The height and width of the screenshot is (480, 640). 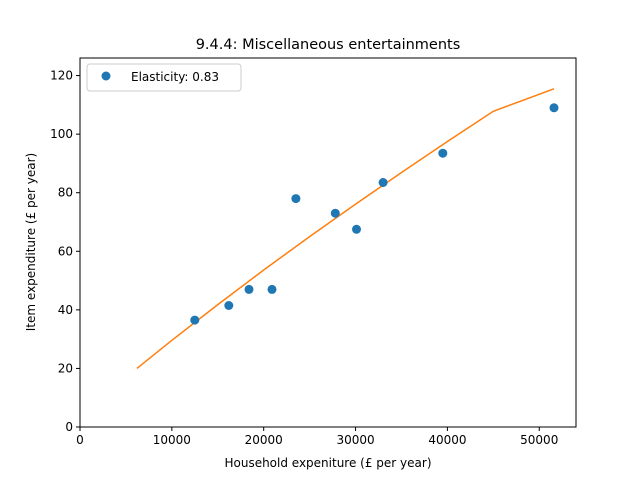 What do you see at coordinates (31, 242) in the screenshot?
I see `y-axis-label: Item expenditure (£ per year)` at bounding box center [31, 242].